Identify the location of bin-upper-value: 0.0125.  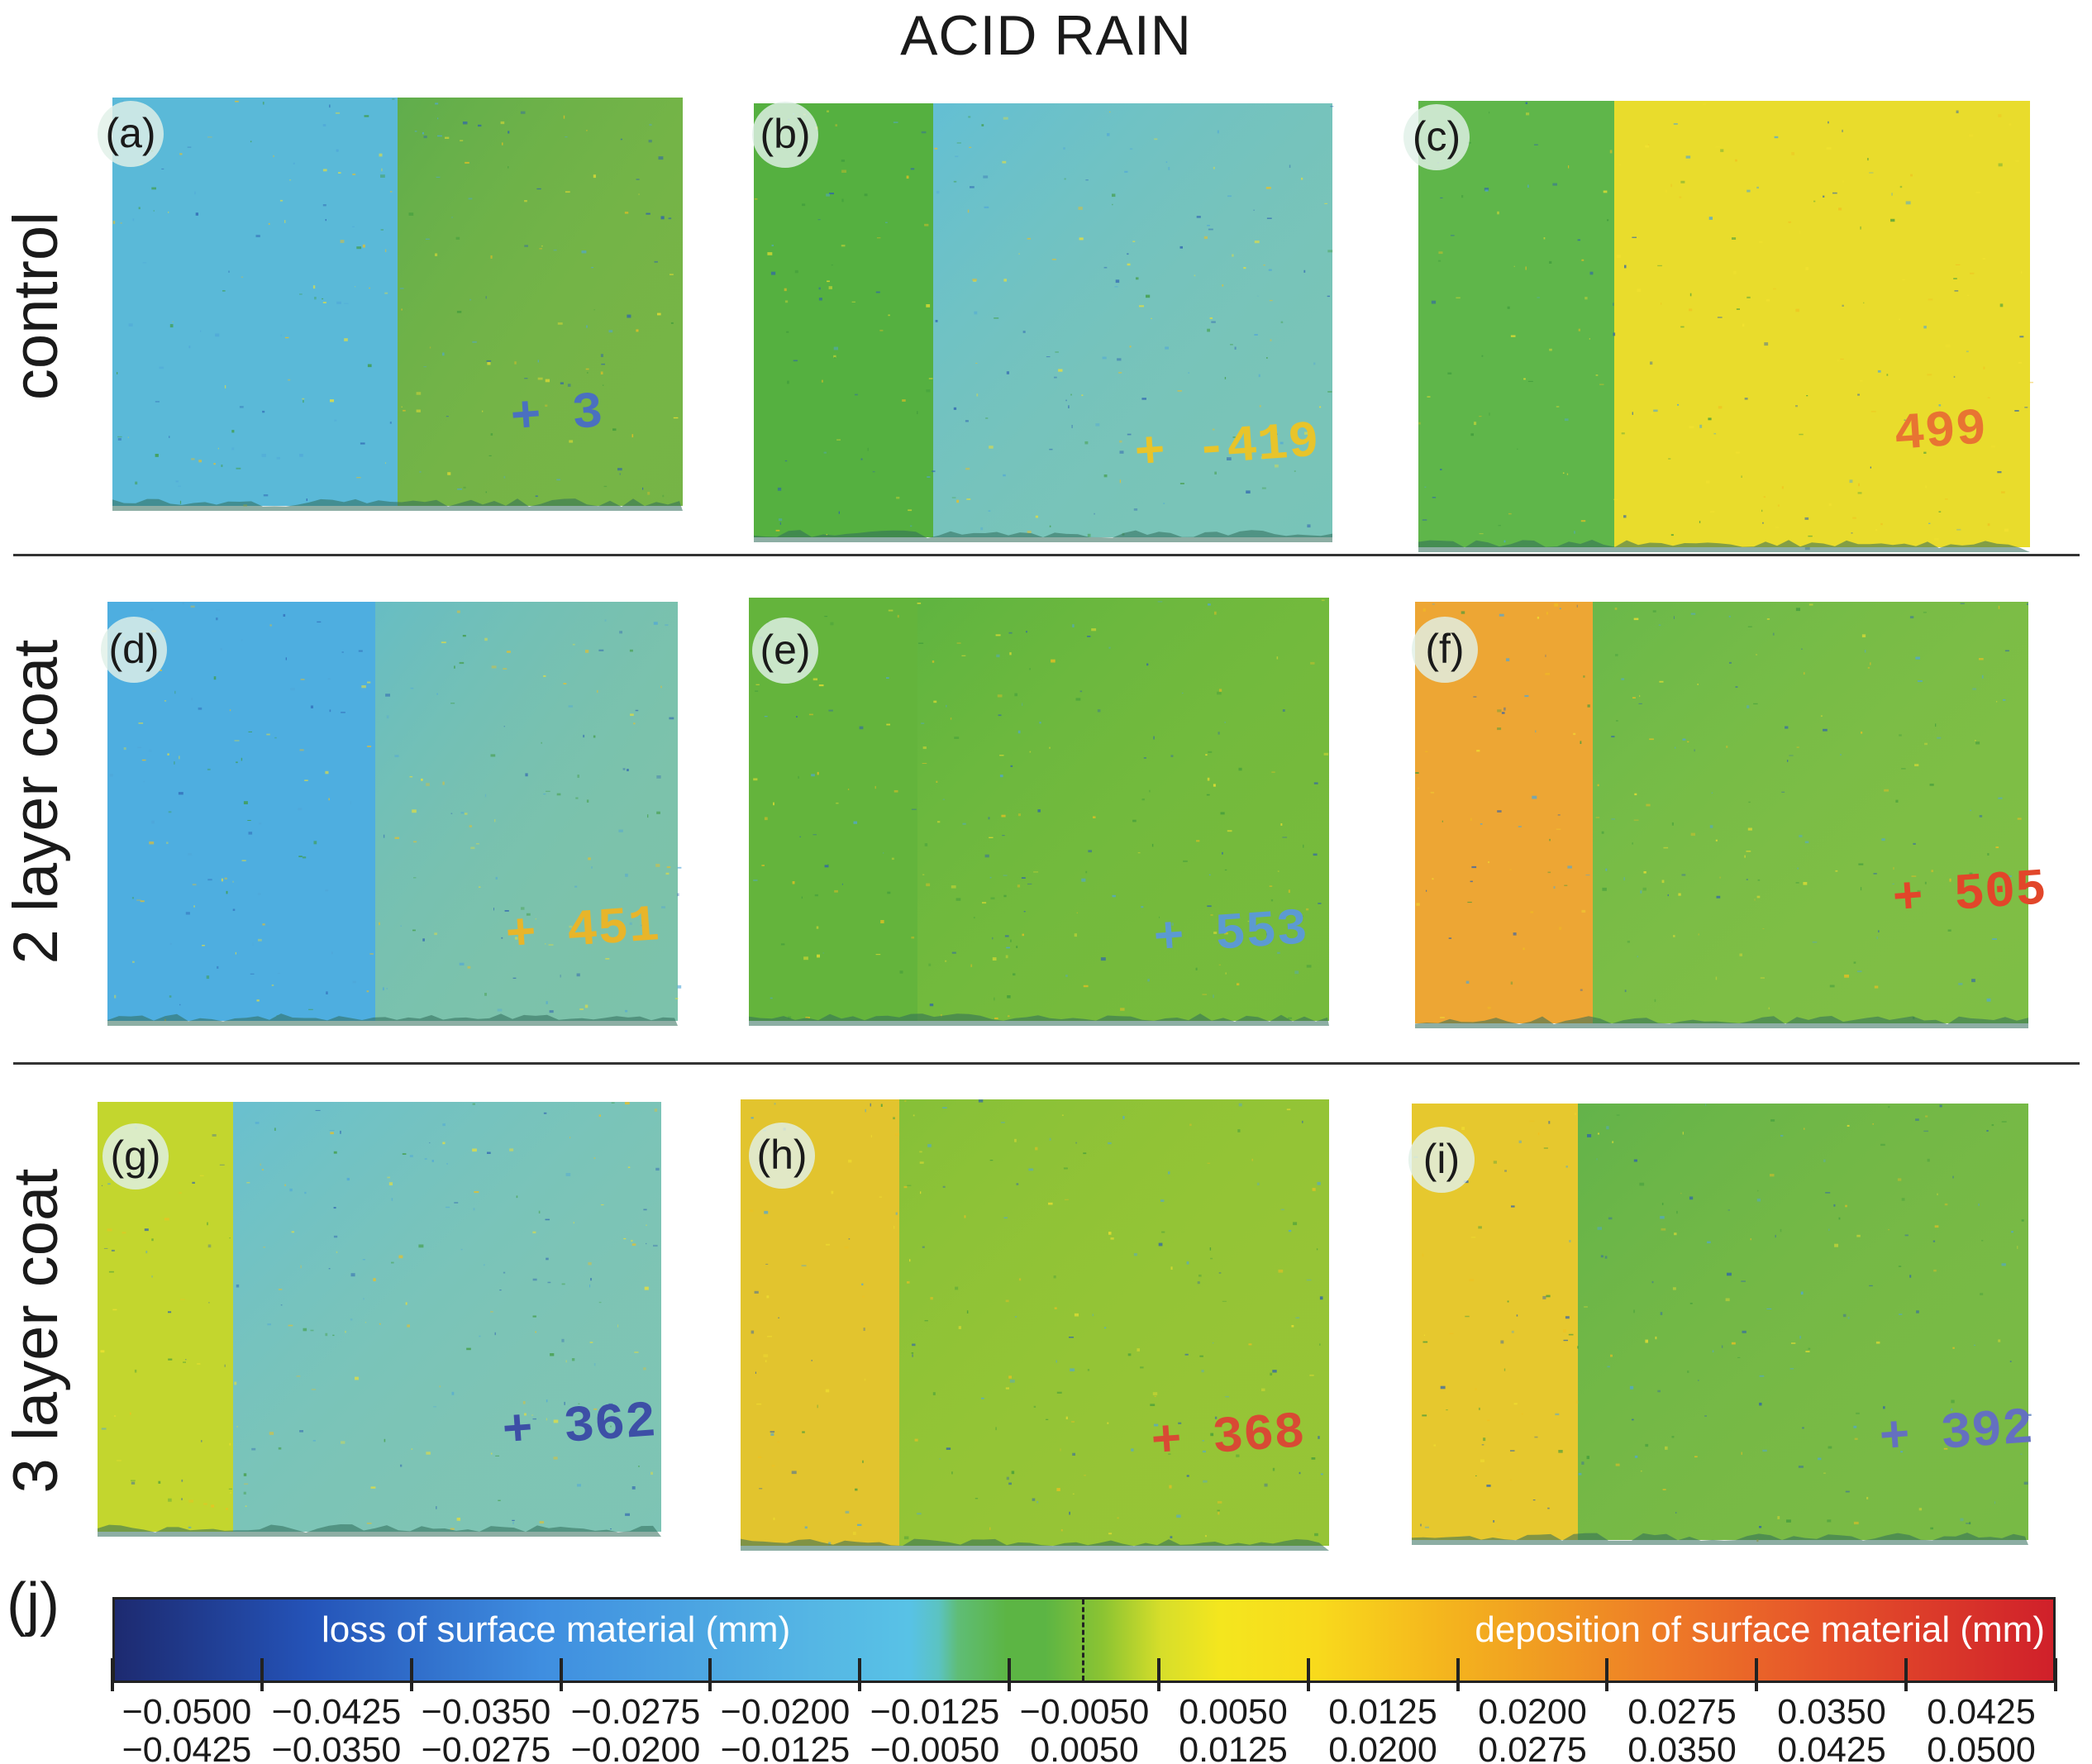
(1382, 1712).